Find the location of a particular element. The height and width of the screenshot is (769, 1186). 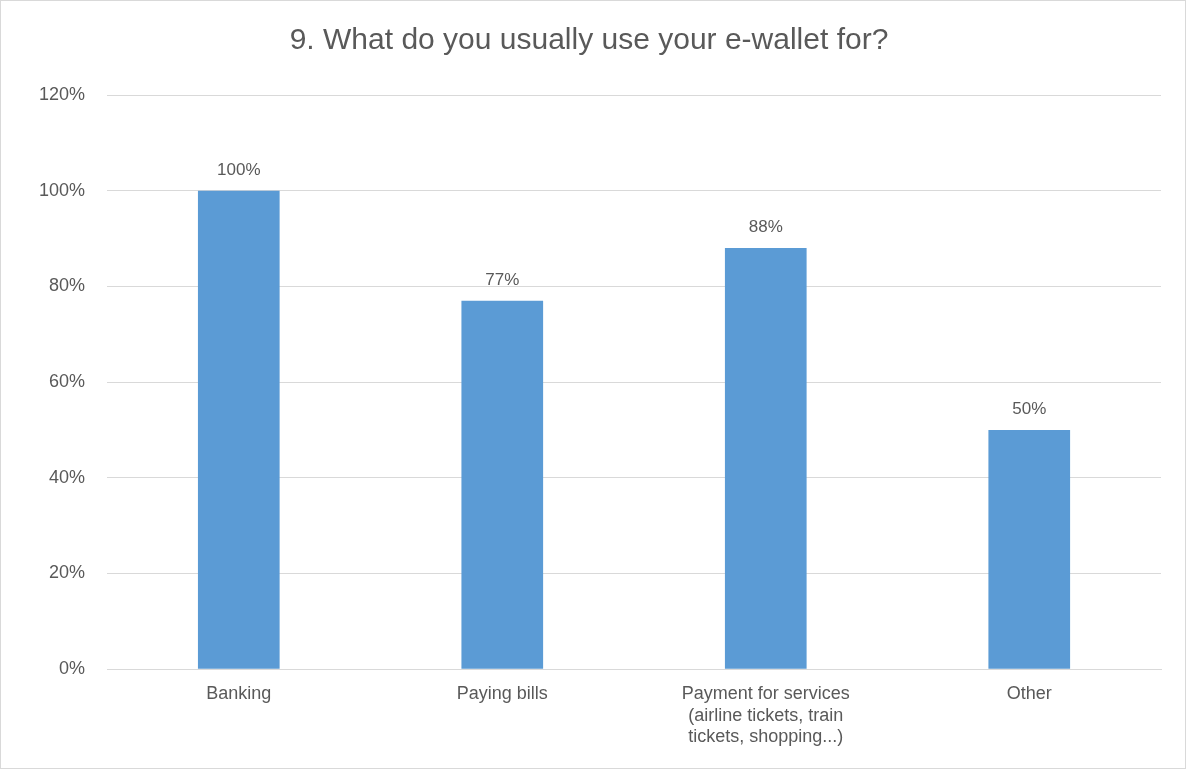

x-tick-label: Other is located at coordinates (1029, 692).